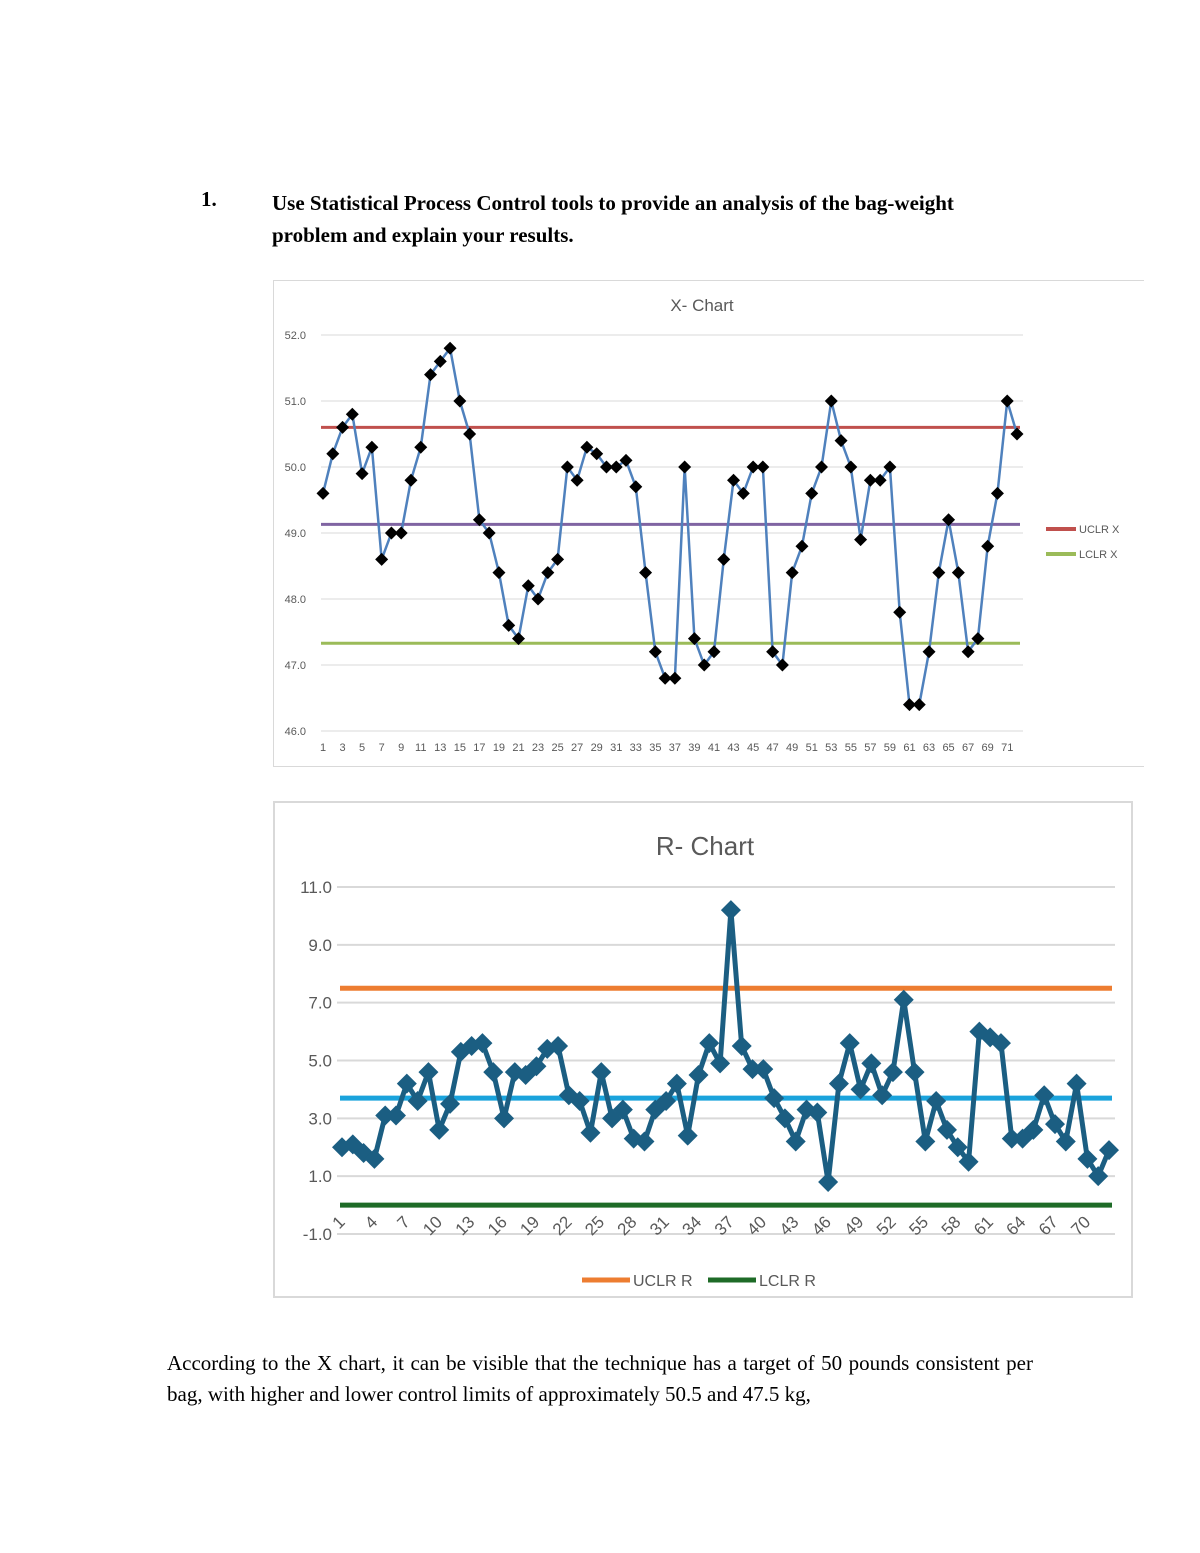 The width and height of the screenshot is (1200, 1553). What do you see at coordinates (518, 748) in the screenshot?
I see `x-tick-label: 21` at bounding box center [518, 748].